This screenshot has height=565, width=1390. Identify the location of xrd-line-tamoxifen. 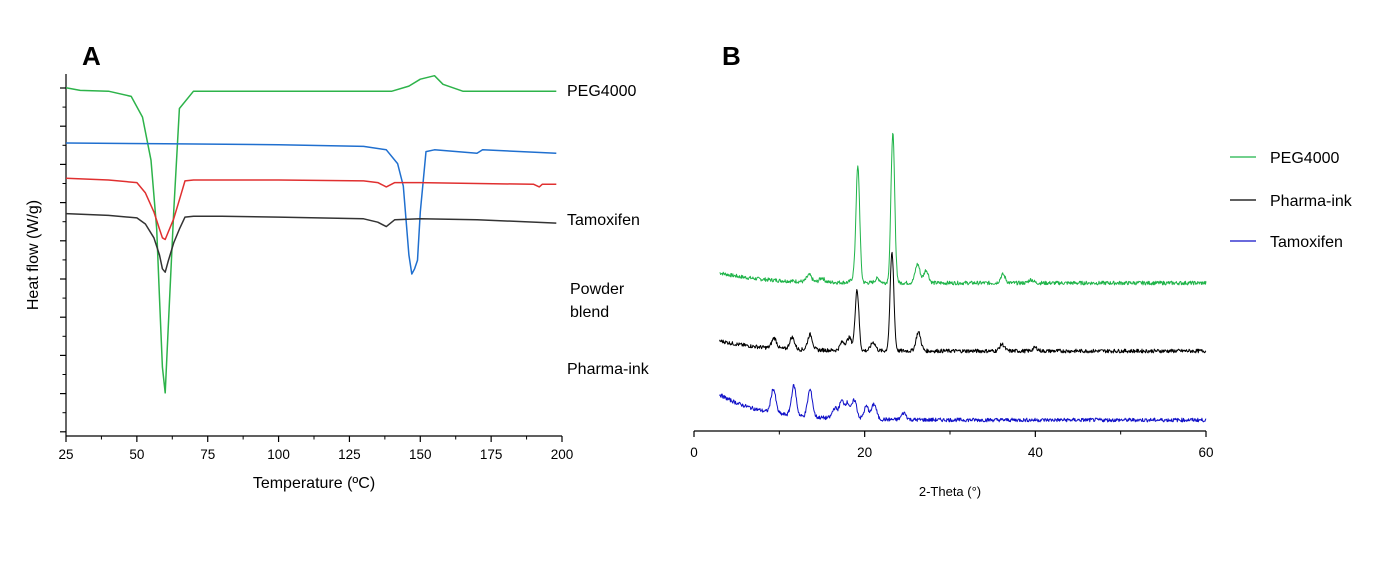
(963, 403).